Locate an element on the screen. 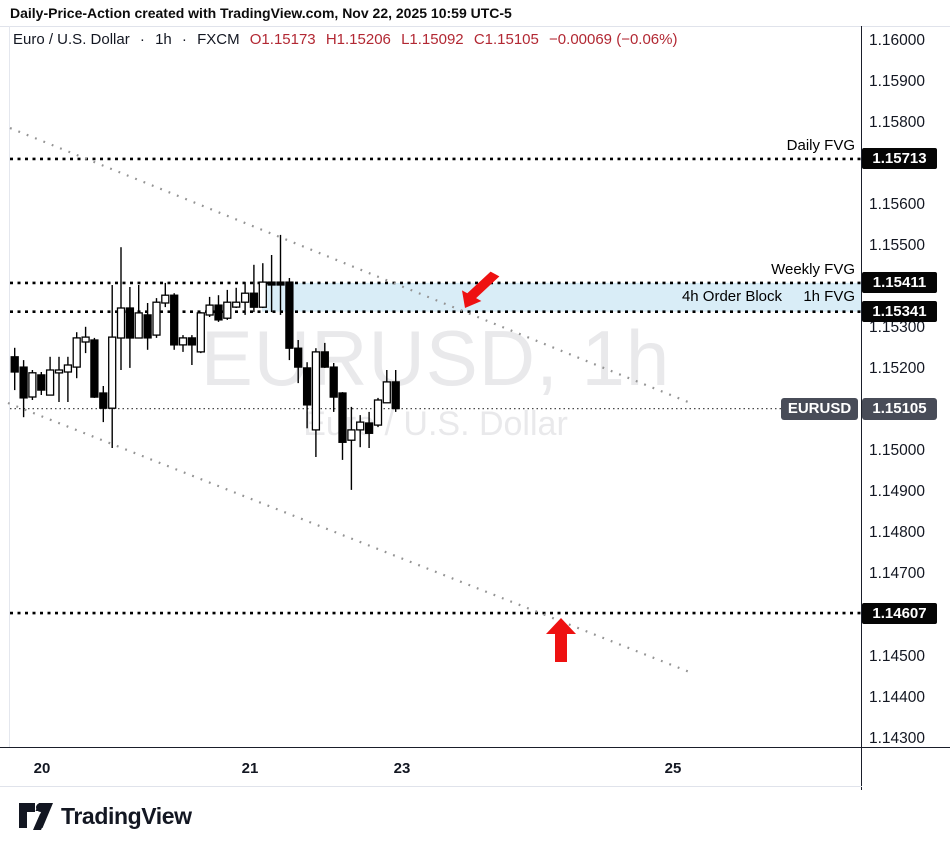 The height and width of the screenshot is (847, 950). price-tick-label: 1.14500 is located at coordinates (897, 656).